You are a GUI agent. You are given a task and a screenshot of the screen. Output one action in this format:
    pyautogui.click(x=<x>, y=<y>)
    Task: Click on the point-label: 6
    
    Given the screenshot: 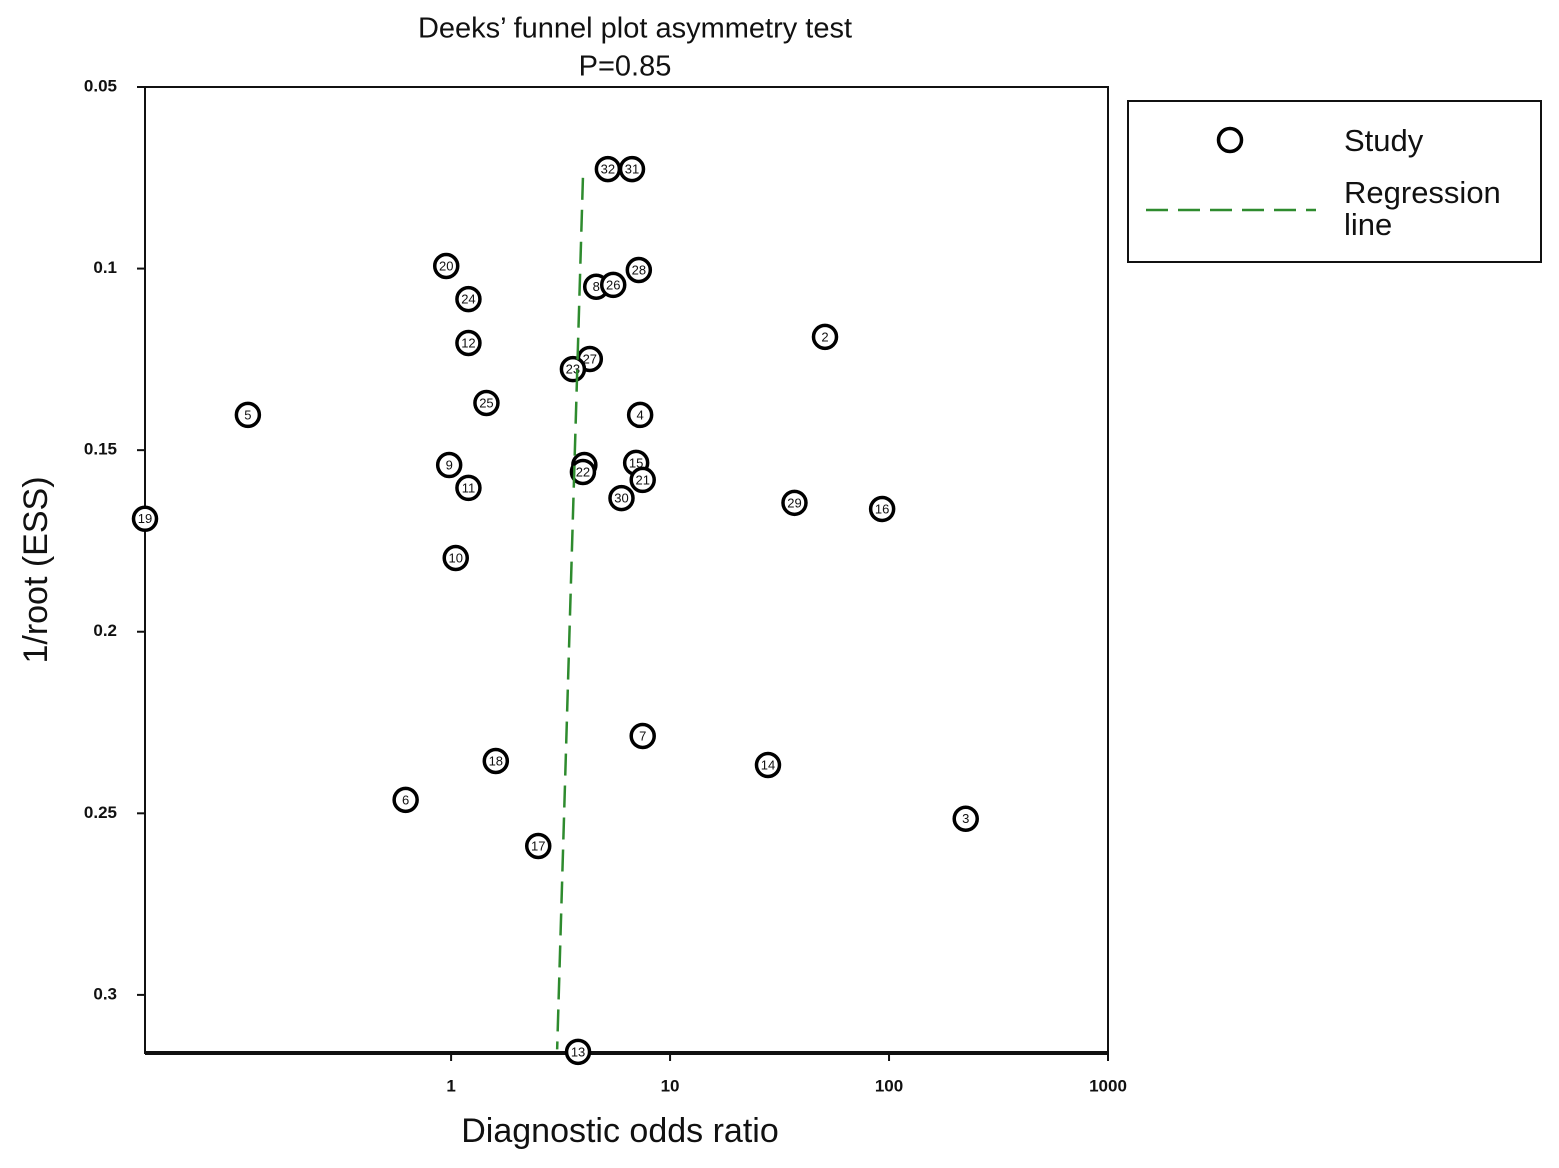 What is the action you would take?
    pyautogui.click(x=405, y=799)
    